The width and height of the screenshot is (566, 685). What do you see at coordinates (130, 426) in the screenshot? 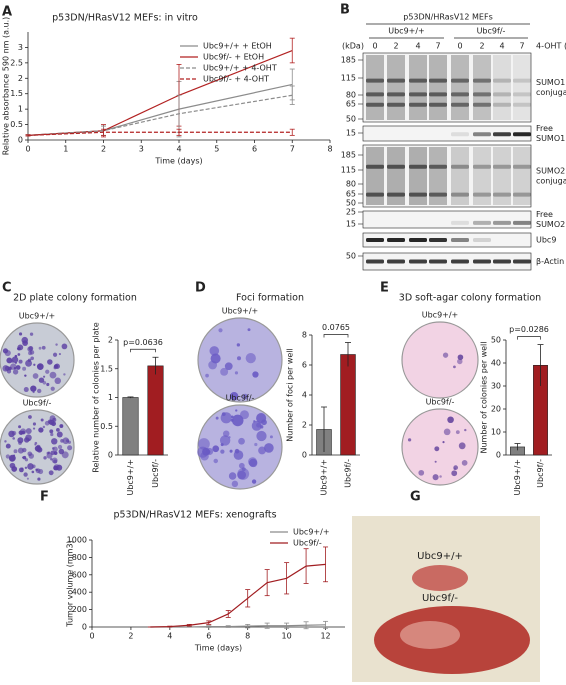
I see `bar` at bounding box center [130, 426].